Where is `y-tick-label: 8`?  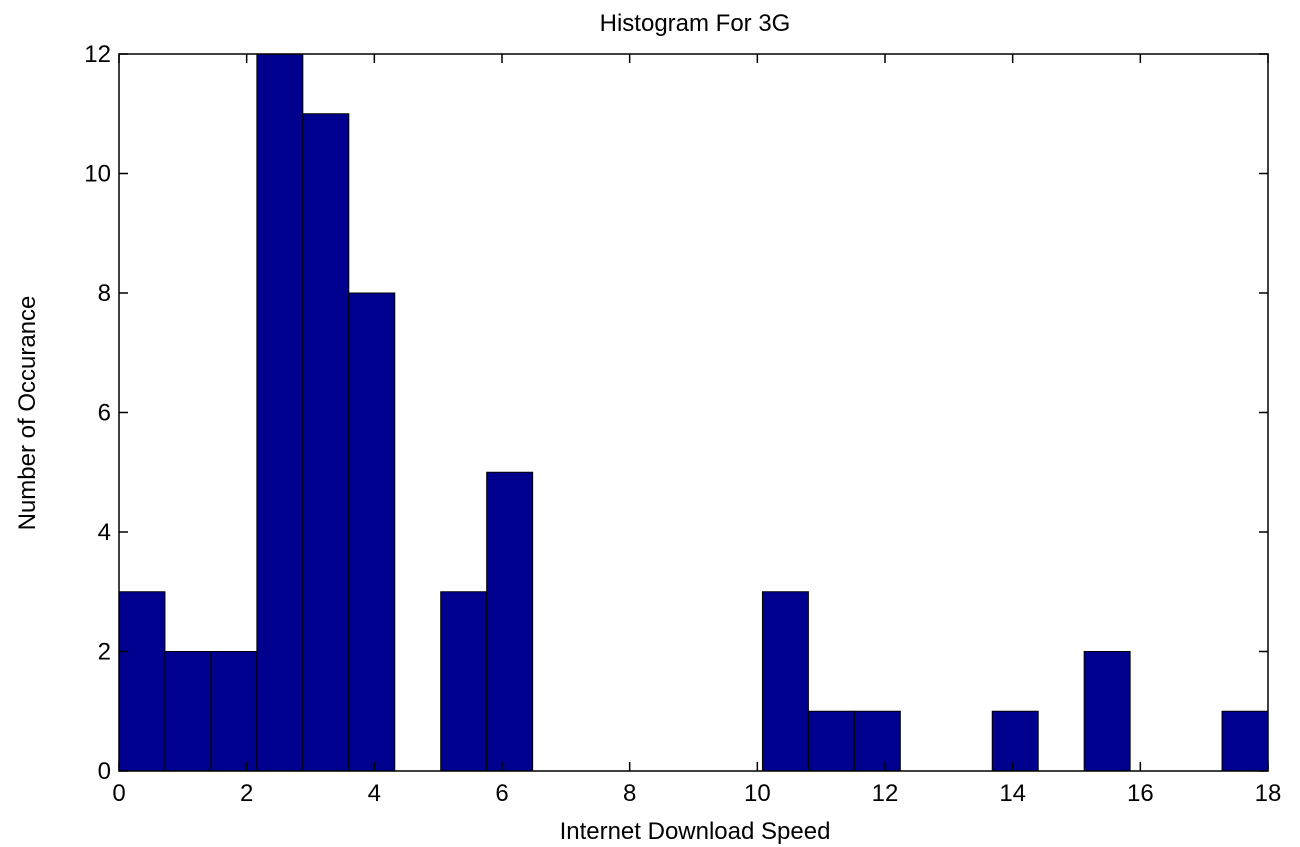 y-tick-label: 8 is located at coordinates (104, 293).